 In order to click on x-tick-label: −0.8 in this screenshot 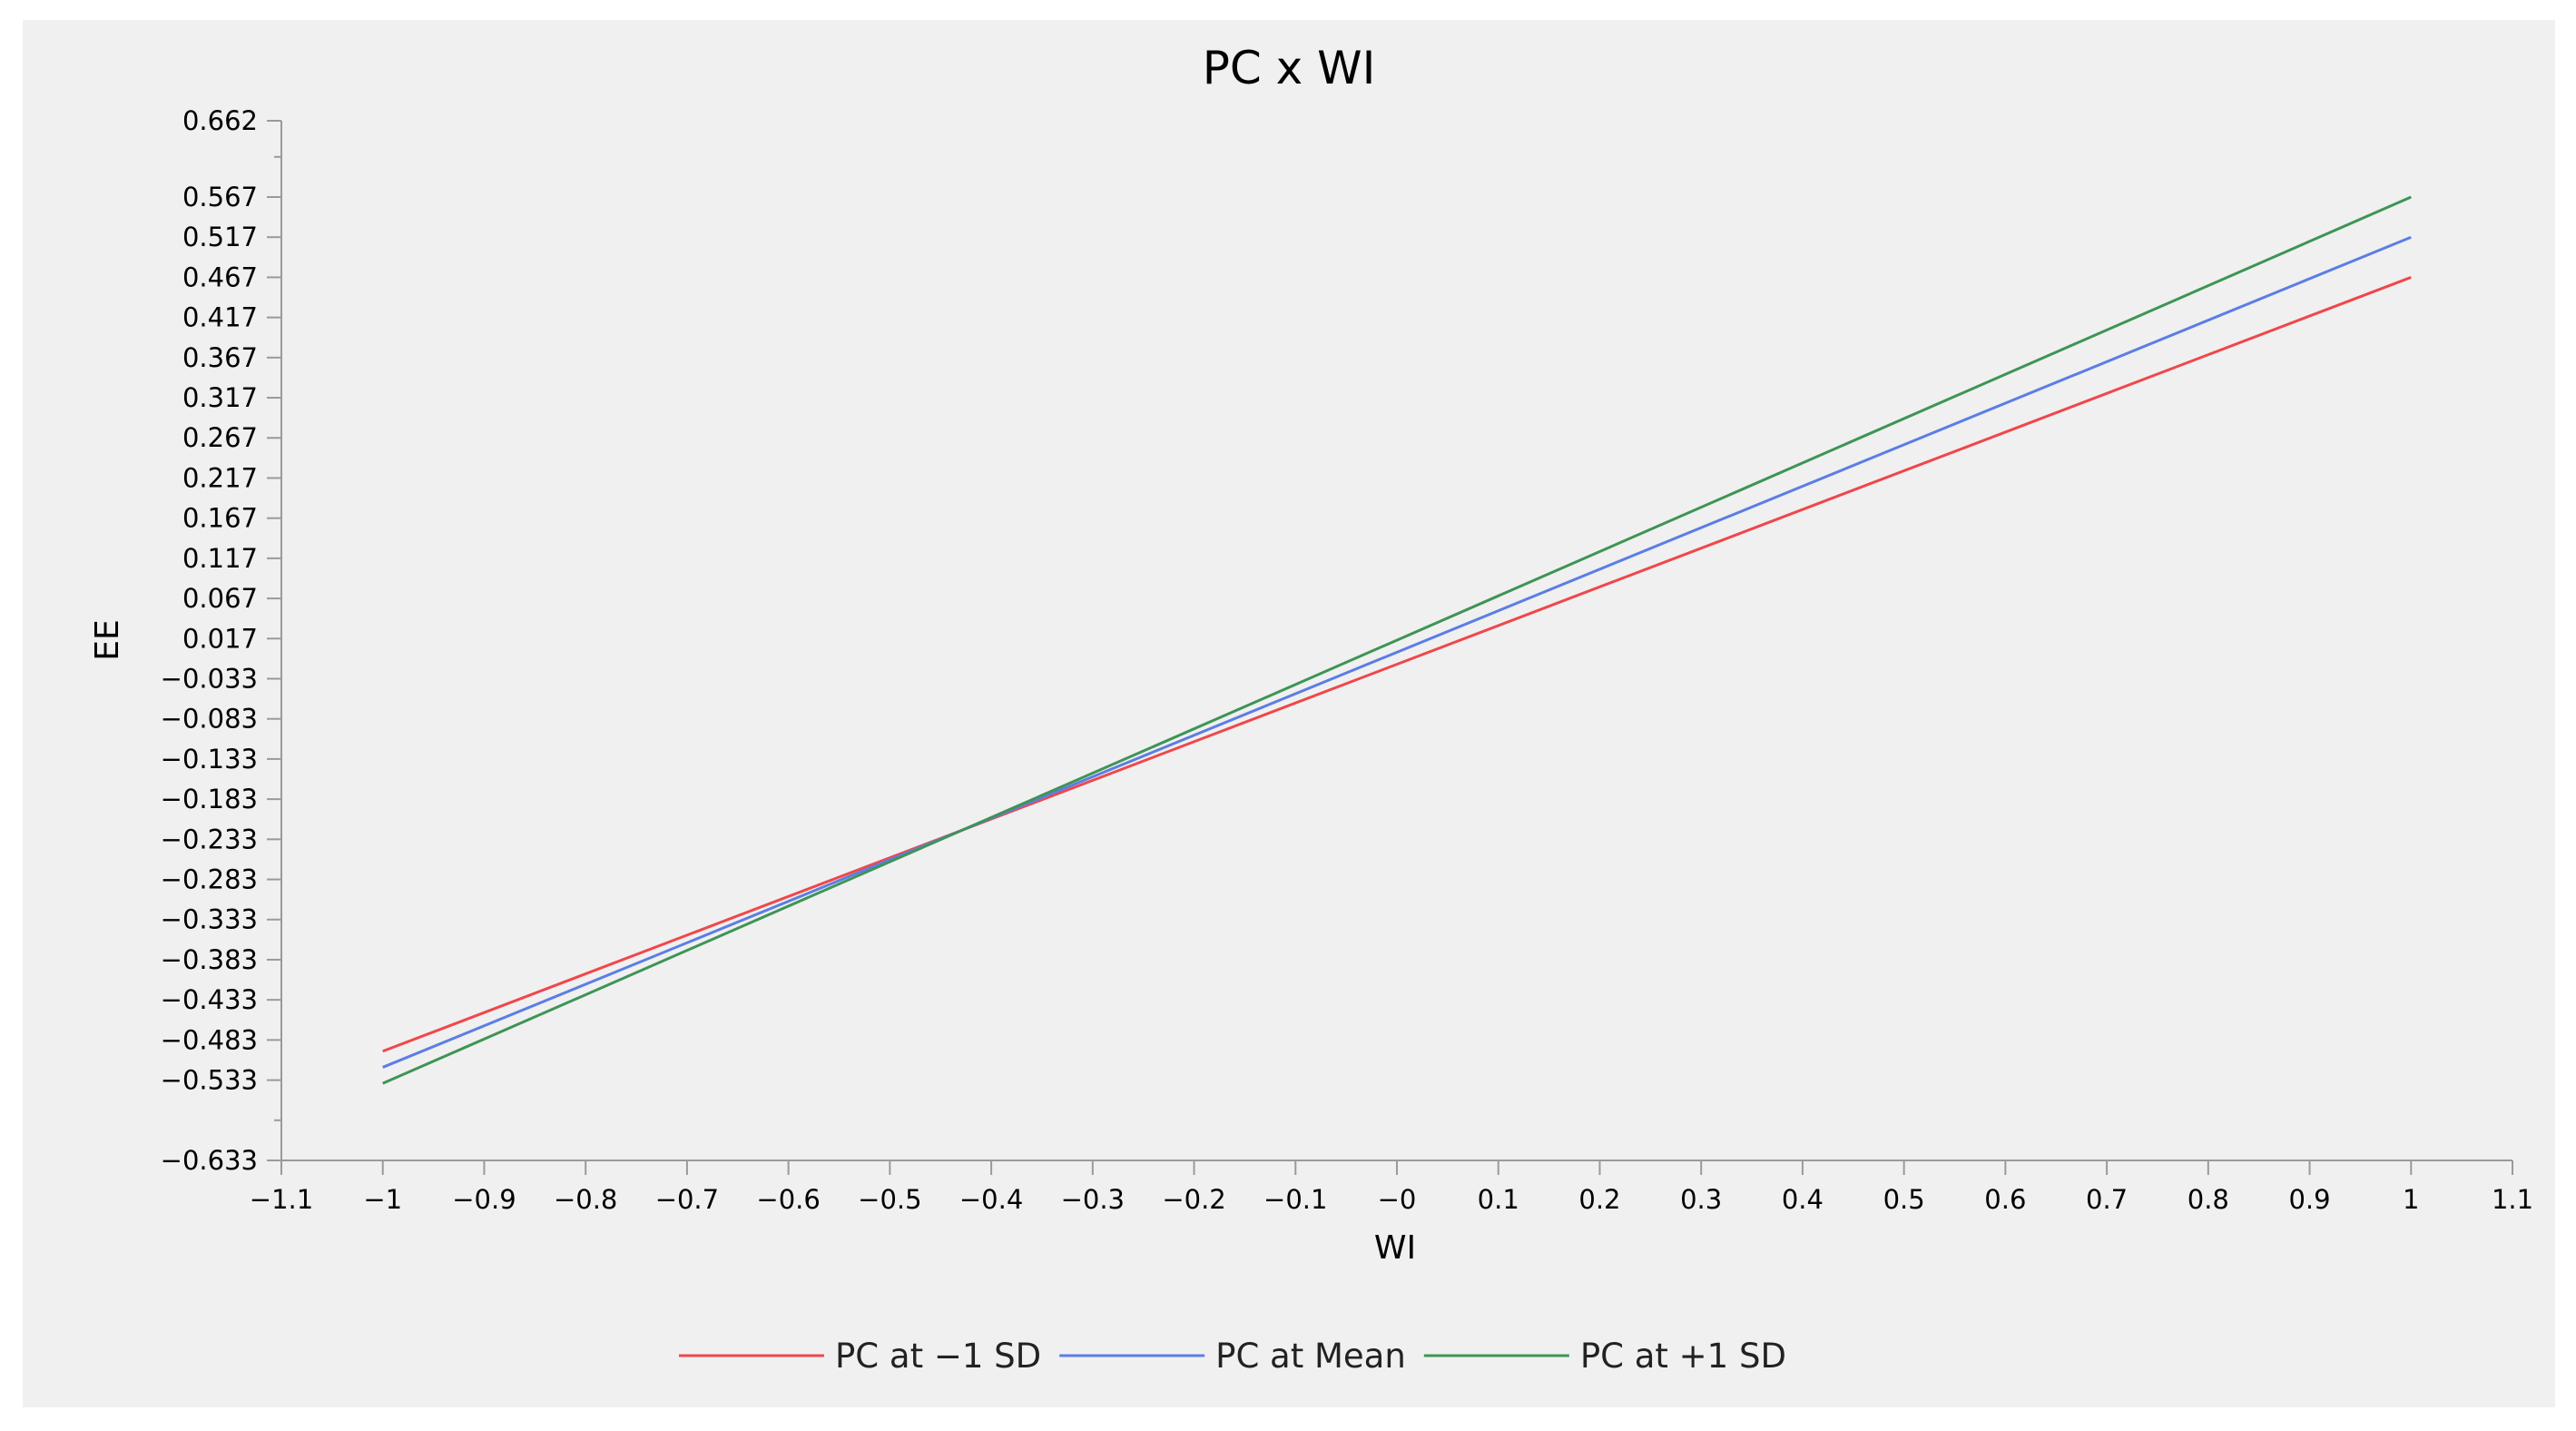, I will do `click(585, 1199)`.